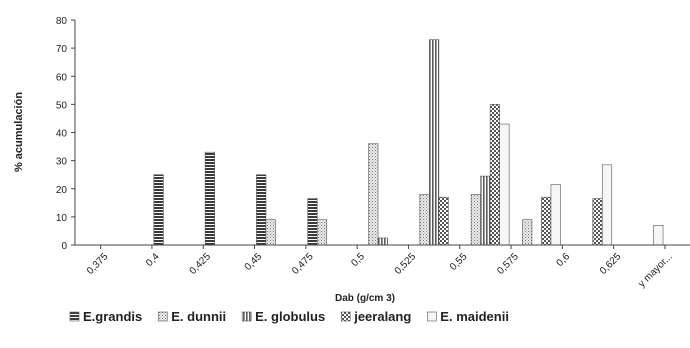  I want to click on y-tick-label: 80, so click(62, 21).